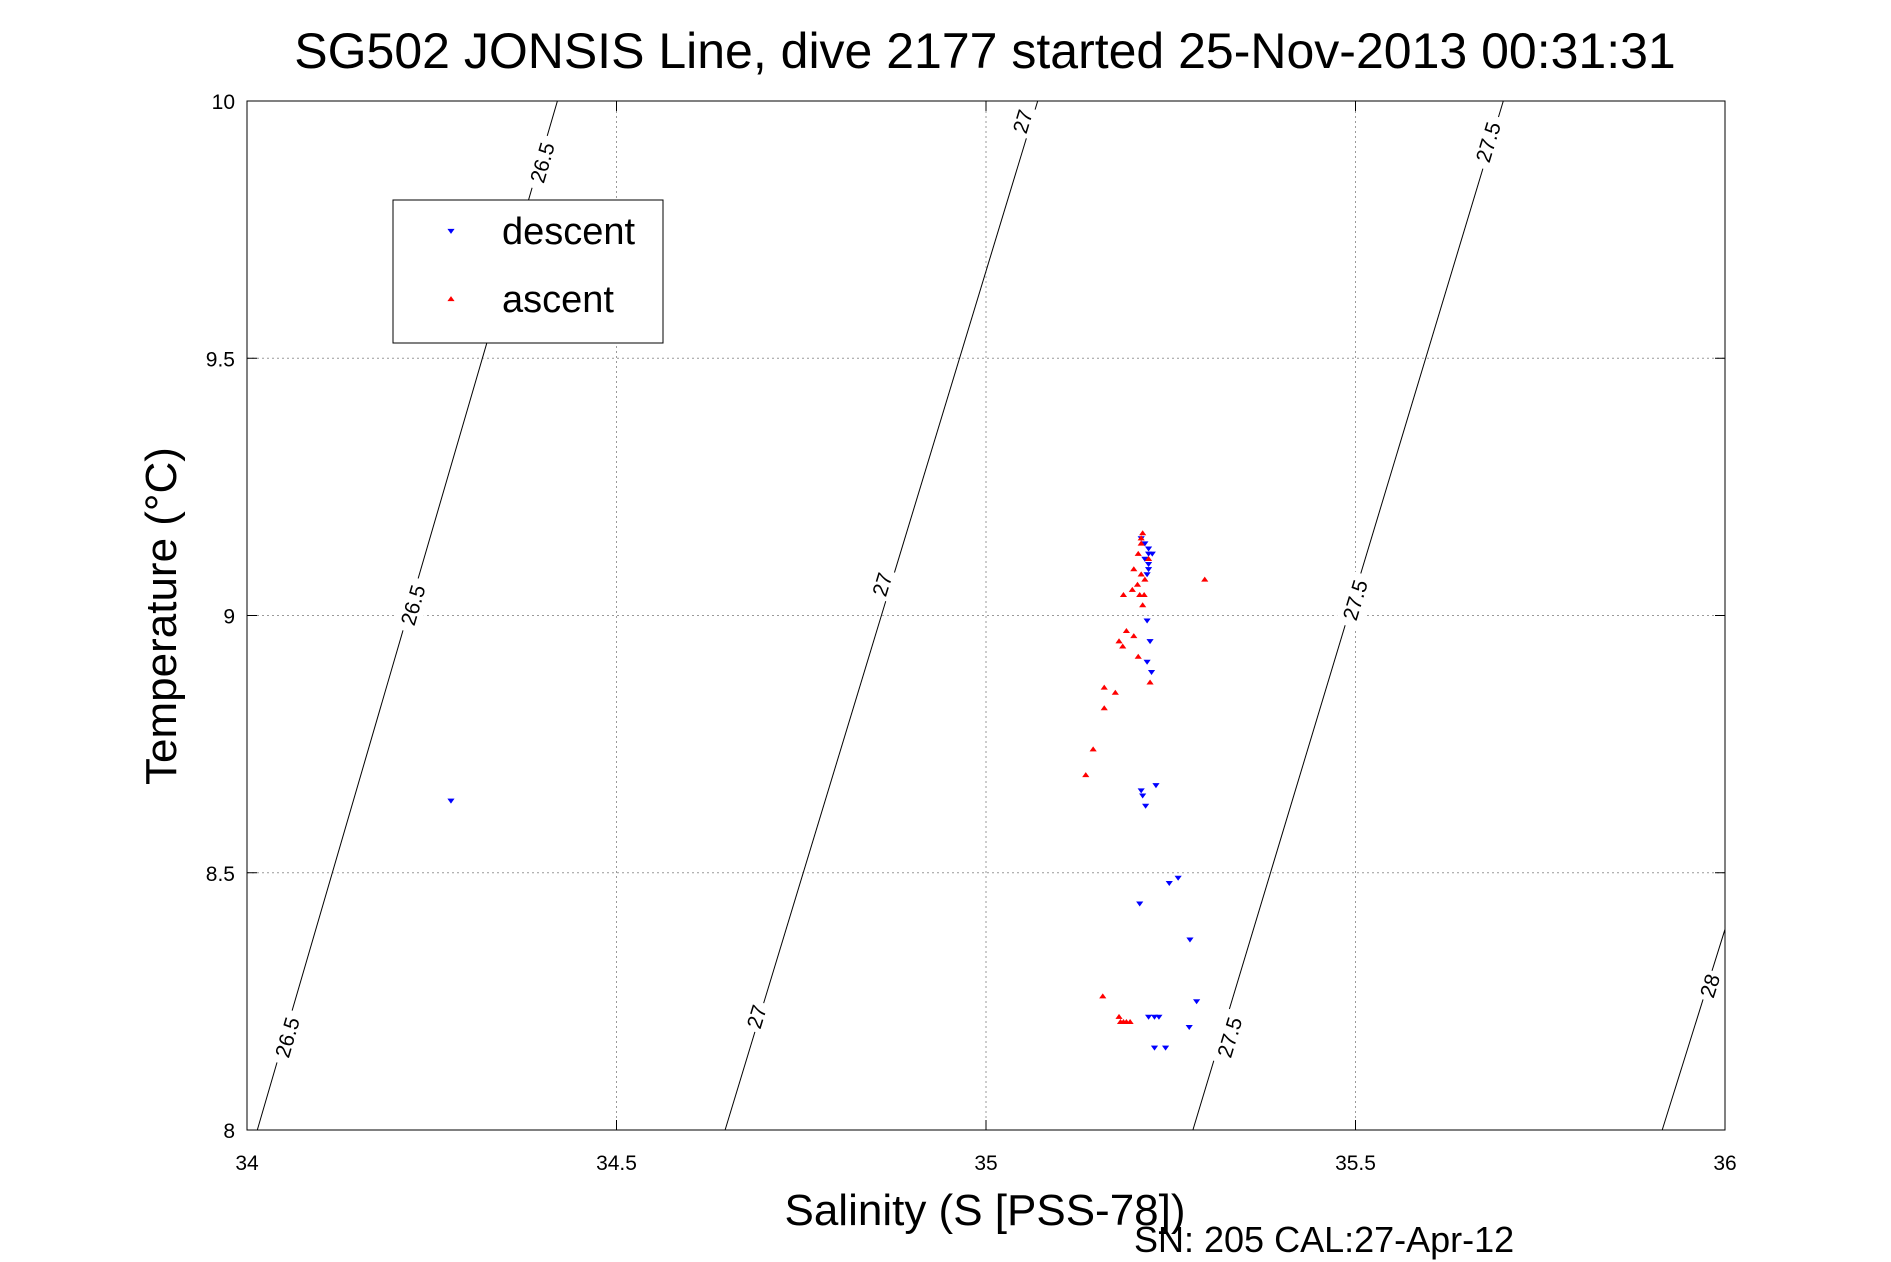 The width and height of the screenshot is (1891, 1262). Describe the element at coordinates (451, 231) in the screenshot. I see `legend-marker-descent` at that location.